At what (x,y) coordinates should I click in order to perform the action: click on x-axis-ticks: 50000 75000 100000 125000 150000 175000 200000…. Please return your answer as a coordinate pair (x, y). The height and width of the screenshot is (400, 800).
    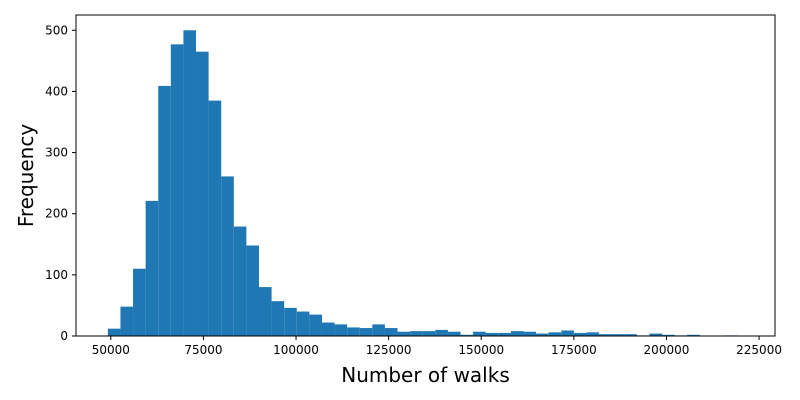
    Looking at the image, I should click on (437, 346).